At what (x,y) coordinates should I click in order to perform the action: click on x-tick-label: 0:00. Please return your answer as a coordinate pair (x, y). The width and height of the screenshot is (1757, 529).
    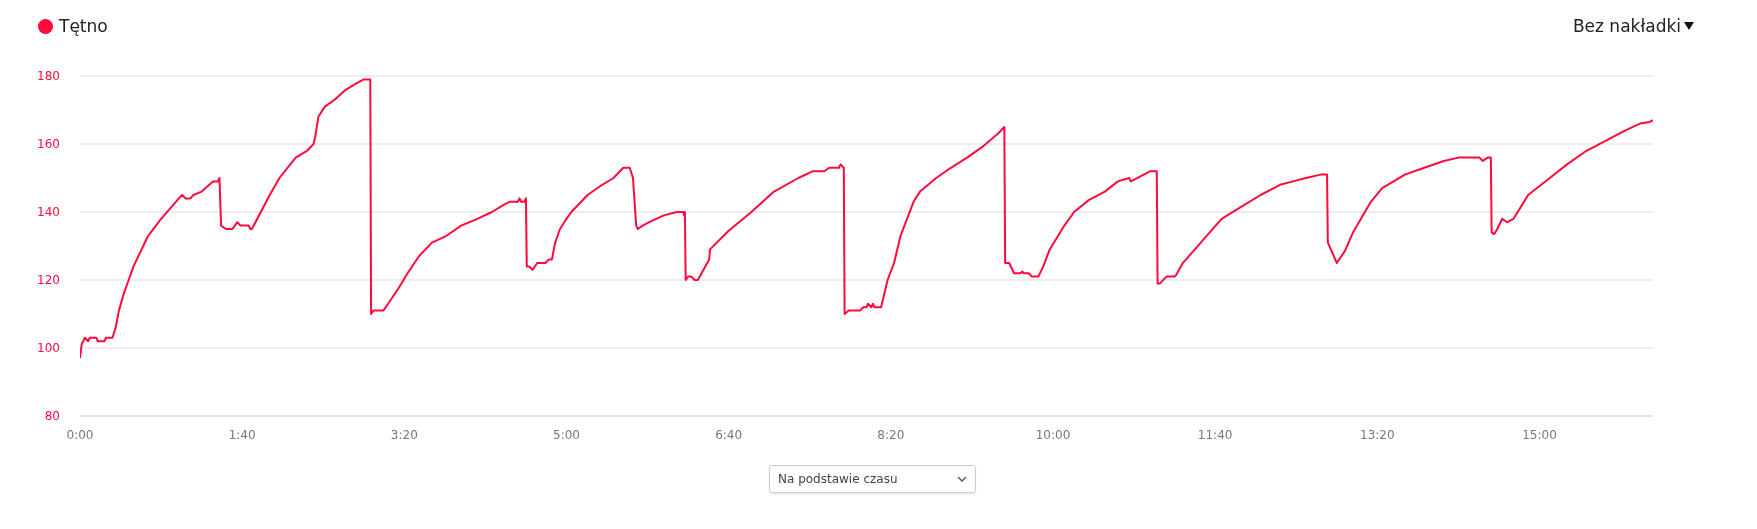
    Looking at the image, I should click on (80, 434).